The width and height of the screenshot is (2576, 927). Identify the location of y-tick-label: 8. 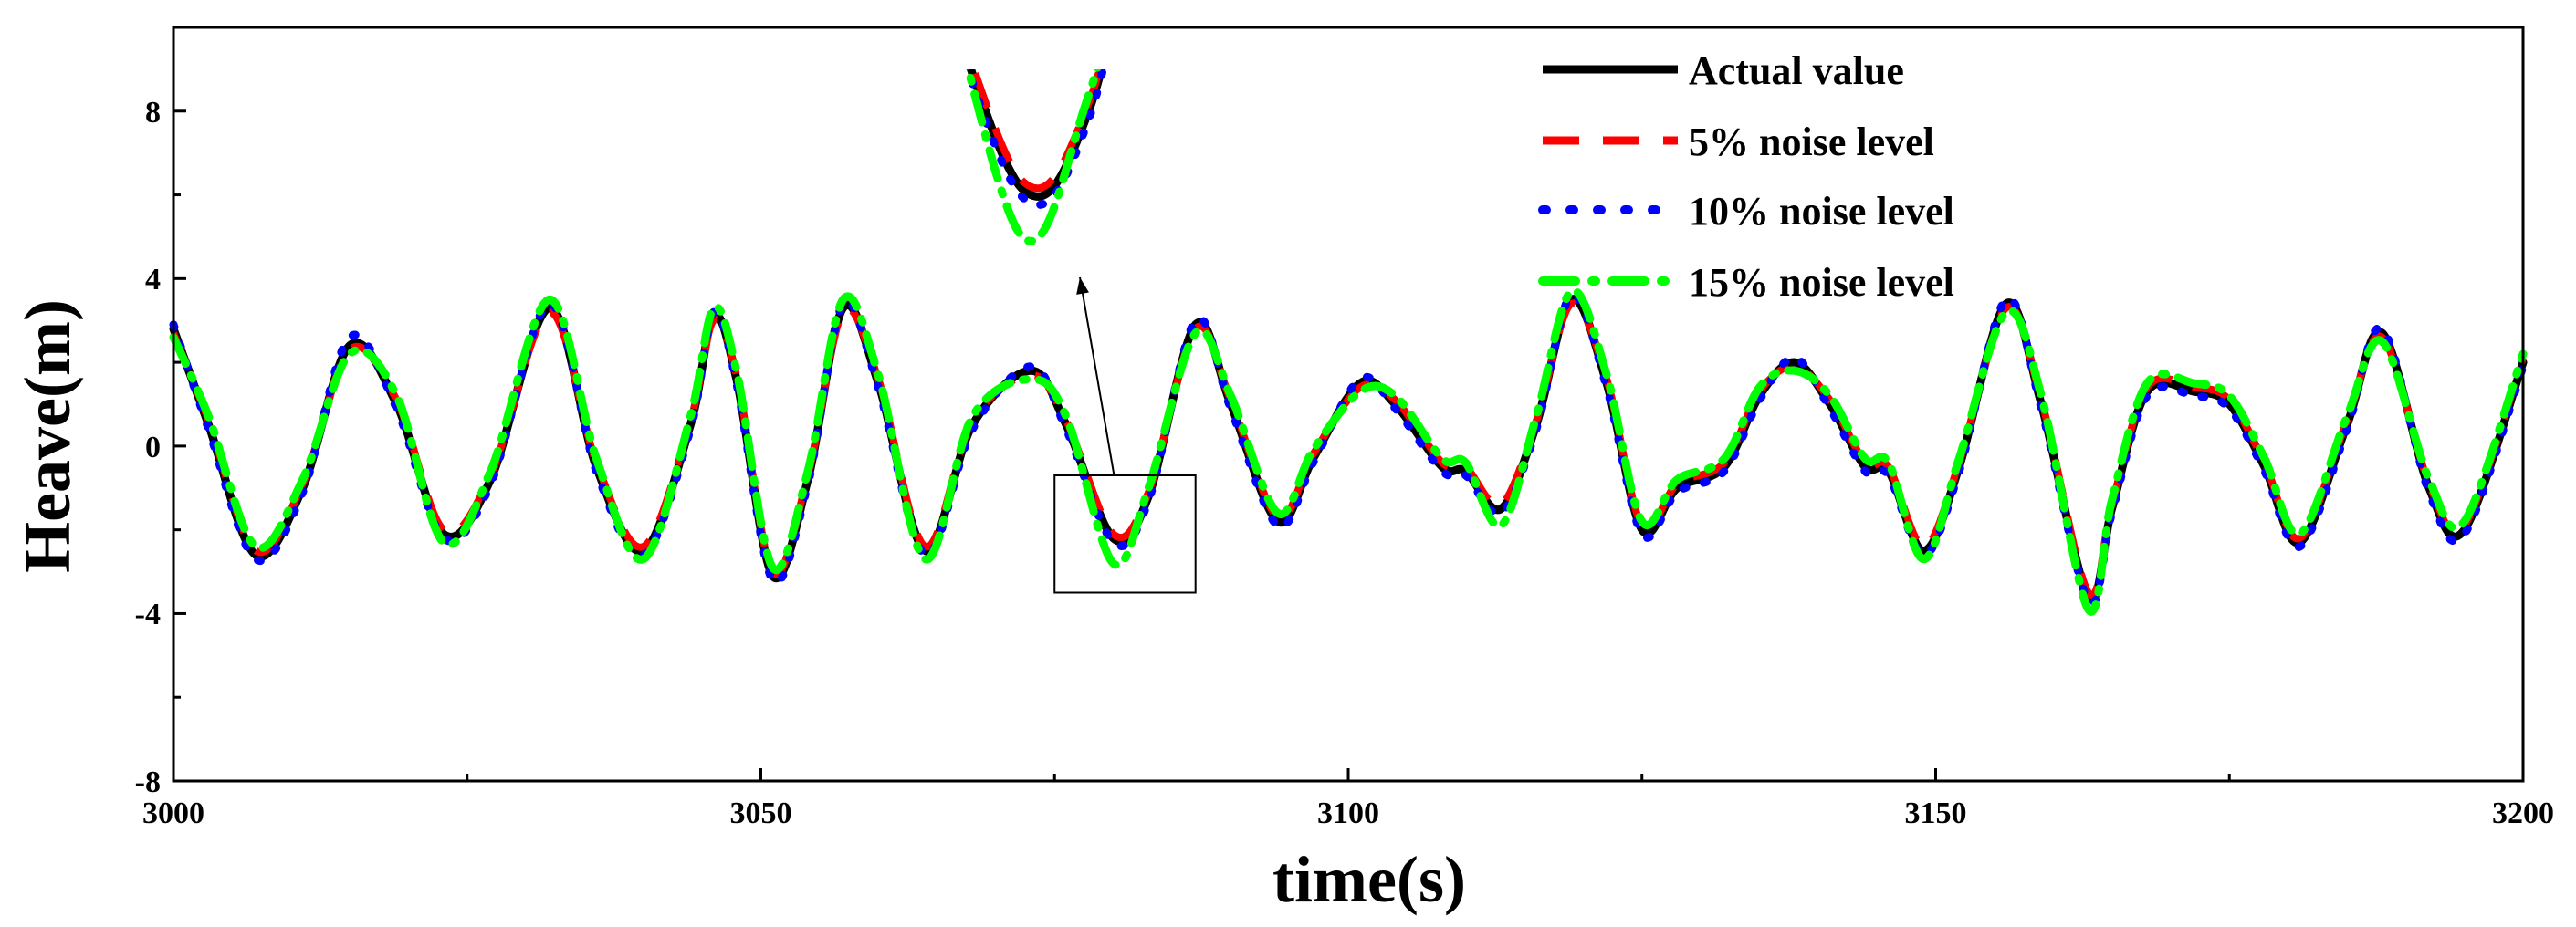
(153, 113).